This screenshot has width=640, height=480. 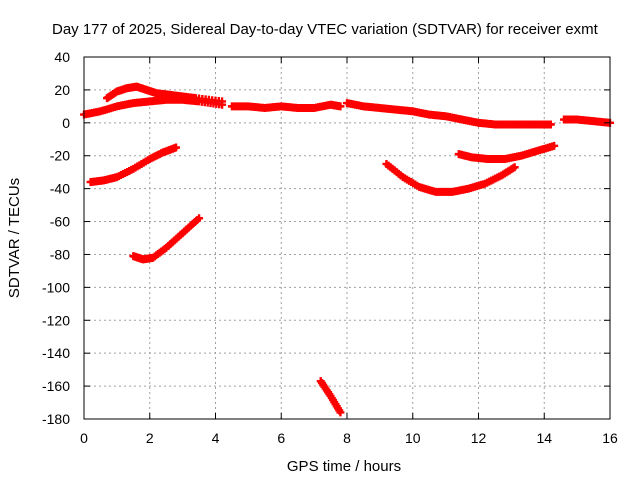 What do you see at coordinates (347, 438) in the screenshot?
I see `x-tick-label: 8` at bounding box center [347, 438].